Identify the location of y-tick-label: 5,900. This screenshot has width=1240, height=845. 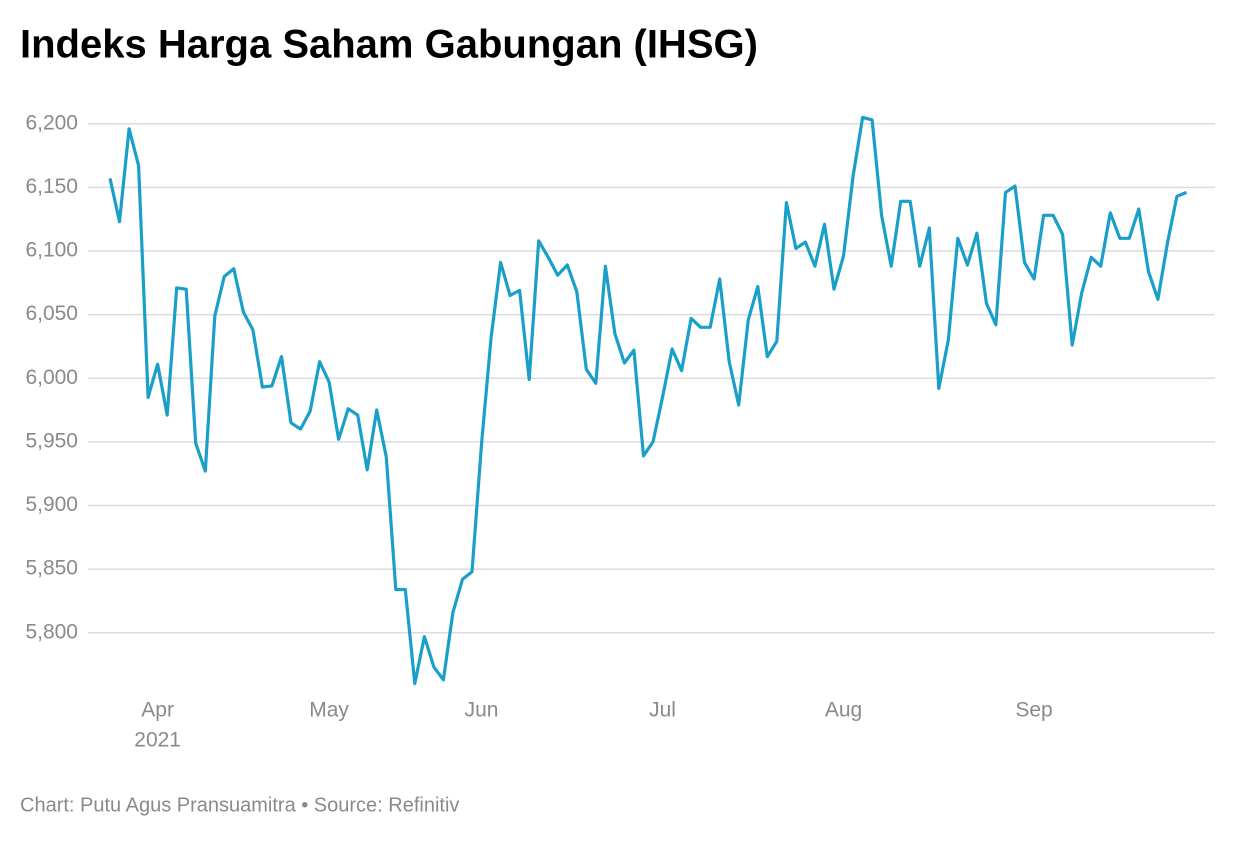
(51, 504).